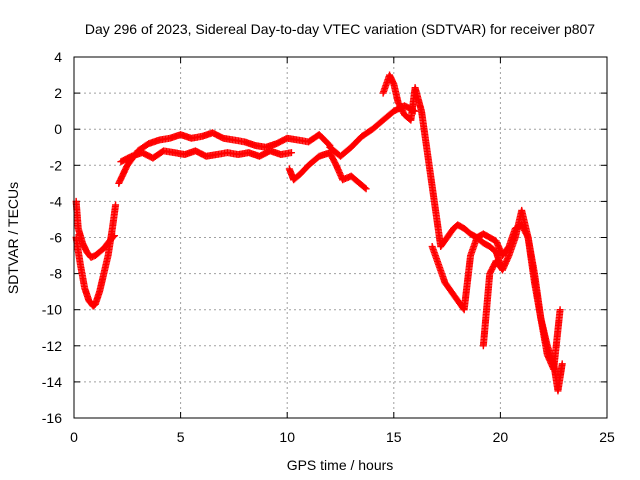  What do you see at coordinates (56, 274) in the screenshot?
I see `y-tick-label: -8` at bounding box center [56, 274].